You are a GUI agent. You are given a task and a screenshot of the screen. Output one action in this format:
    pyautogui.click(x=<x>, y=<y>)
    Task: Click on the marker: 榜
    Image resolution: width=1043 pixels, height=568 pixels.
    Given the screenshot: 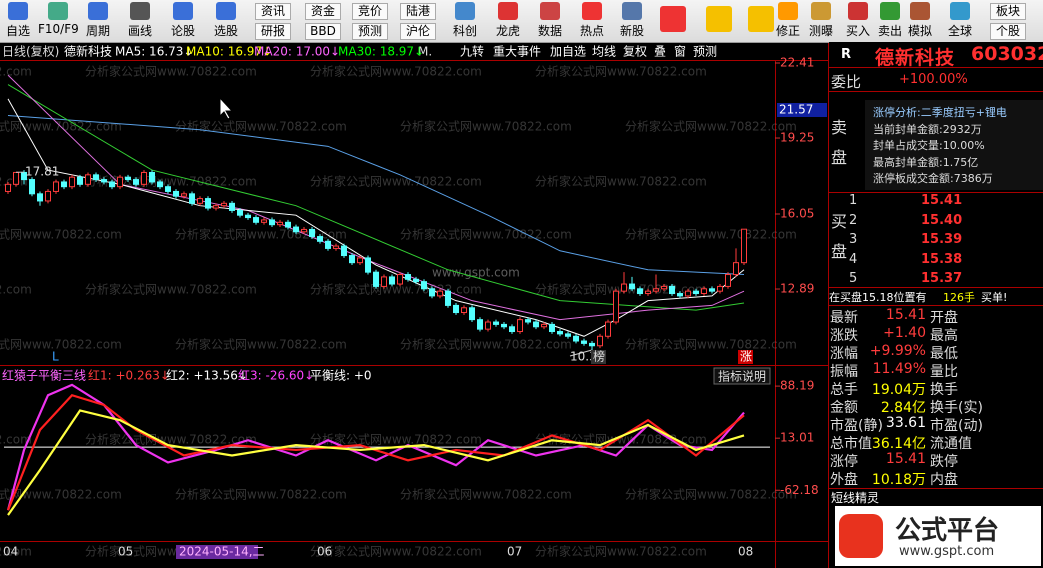 What is the action you would take?
    pyautogui.click(x=599, y=356)
    